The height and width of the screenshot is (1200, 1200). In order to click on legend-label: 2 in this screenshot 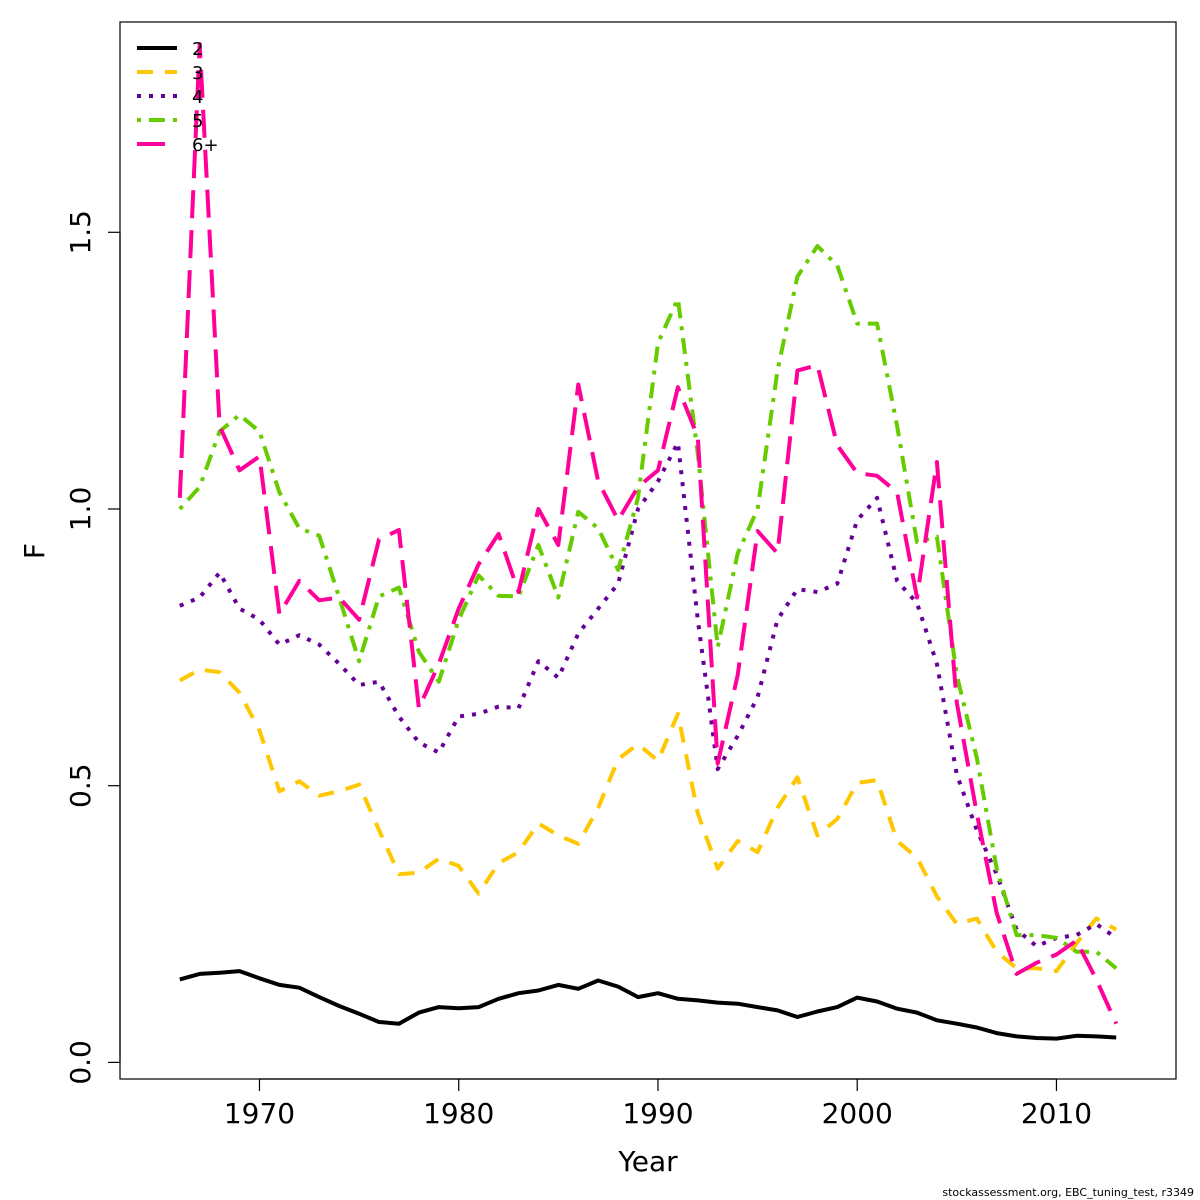, I will do `click(197, 49)`.